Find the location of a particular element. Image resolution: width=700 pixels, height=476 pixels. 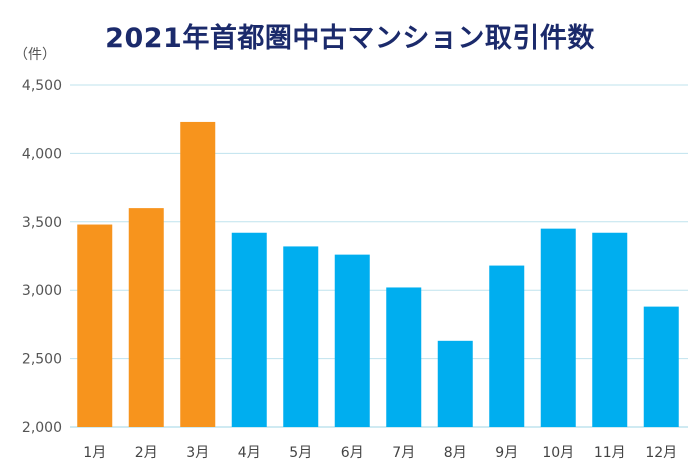

x-tick-label: 11月 is located at coordinates (610, 453).